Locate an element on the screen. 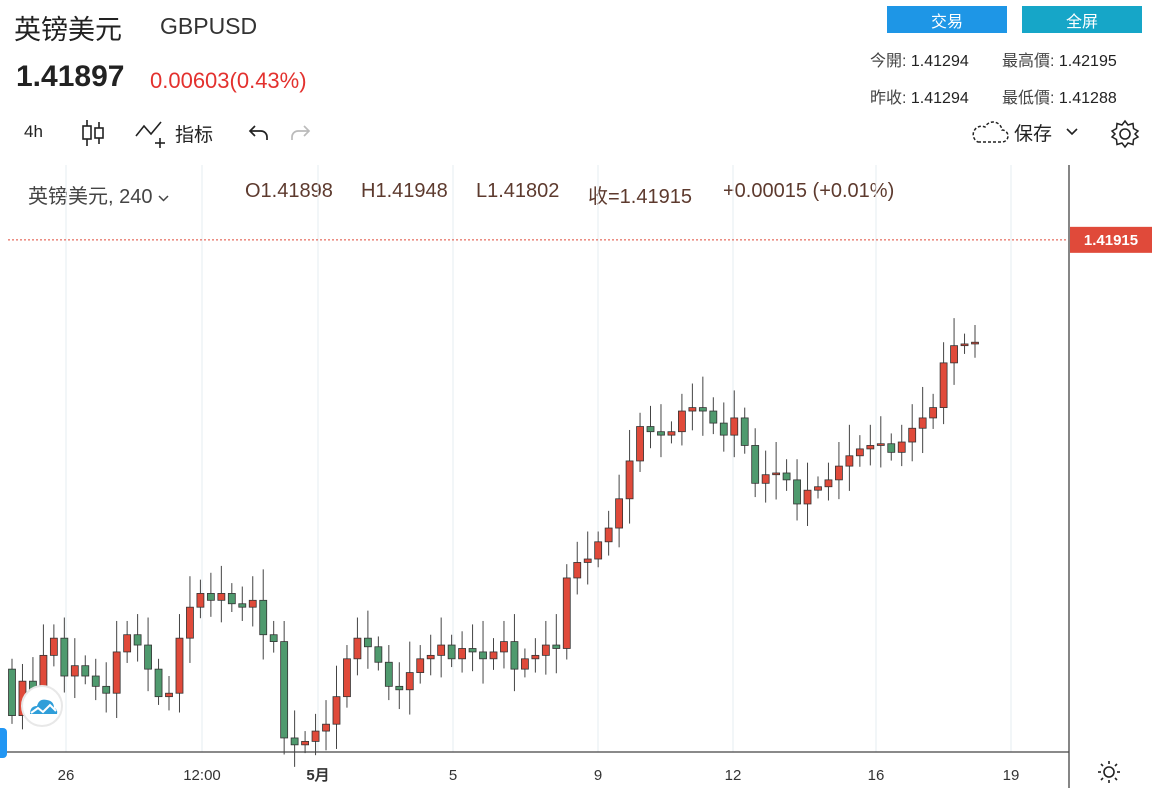  legend-symbol: 英镑美元, 240 is located at coordinates (98, 194).